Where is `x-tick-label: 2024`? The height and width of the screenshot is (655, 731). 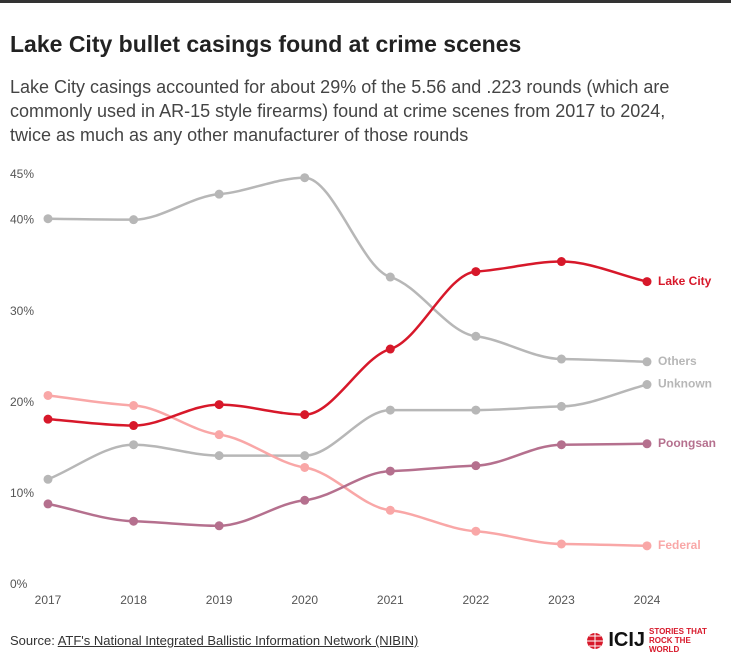
x-tick-label: 2024 is located at coordinates (647, 600).